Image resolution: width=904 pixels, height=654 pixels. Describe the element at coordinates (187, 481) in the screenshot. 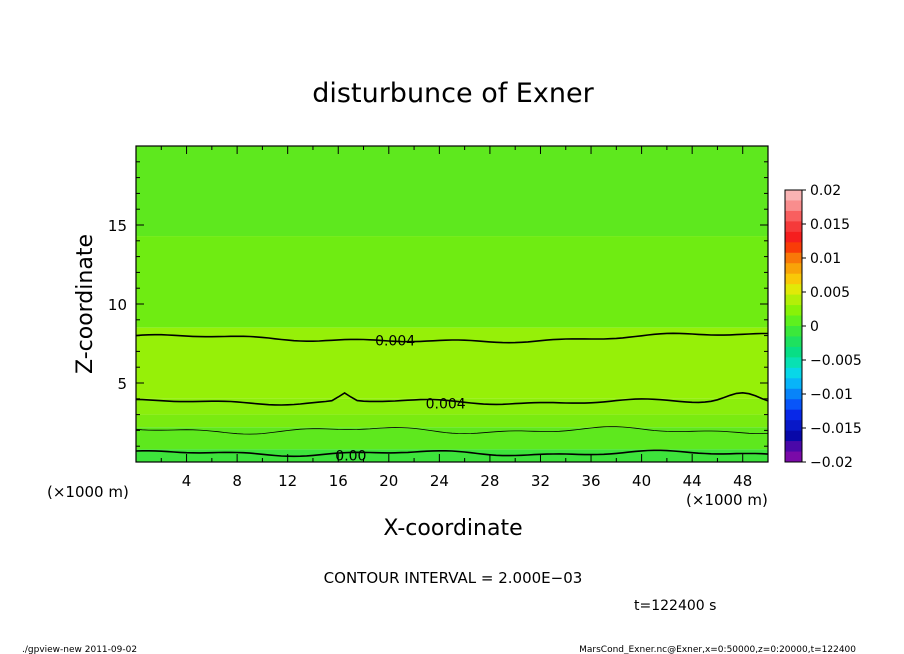

I see `x-tick-label: 4` at that location.